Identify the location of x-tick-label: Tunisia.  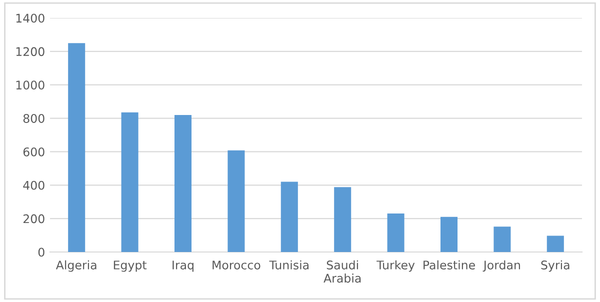
(288, 265).